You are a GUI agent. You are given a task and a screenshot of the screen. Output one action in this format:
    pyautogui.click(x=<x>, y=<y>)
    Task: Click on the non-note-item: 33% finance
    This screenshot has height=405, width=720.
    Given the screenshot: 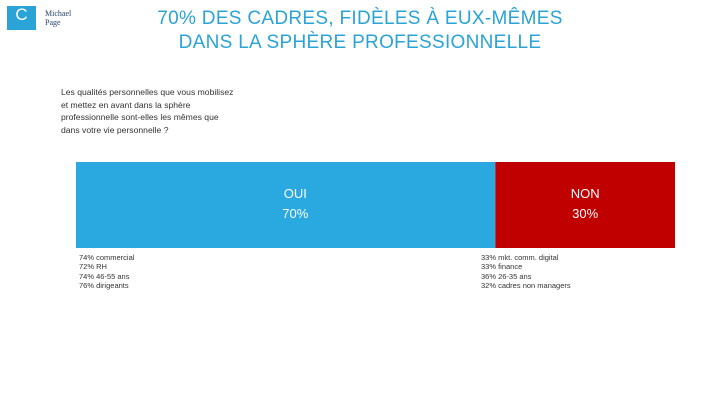 What is the action you would take?
    pyautogui.click(x=502, y=267)
    